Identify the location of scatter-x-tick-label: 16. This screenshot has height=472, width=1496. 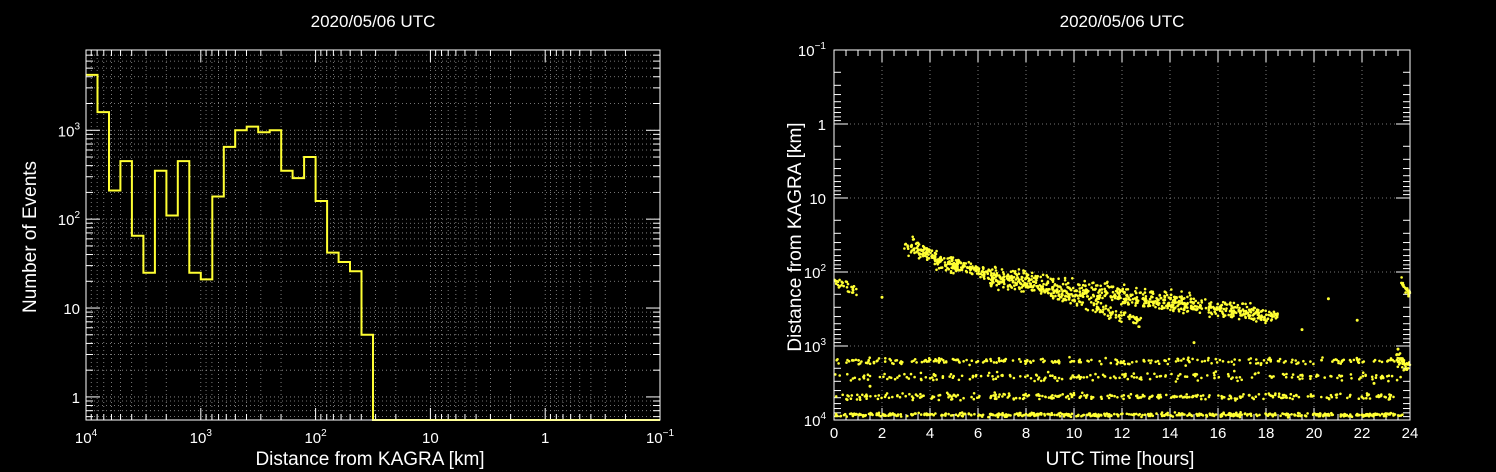
(1218, 433).